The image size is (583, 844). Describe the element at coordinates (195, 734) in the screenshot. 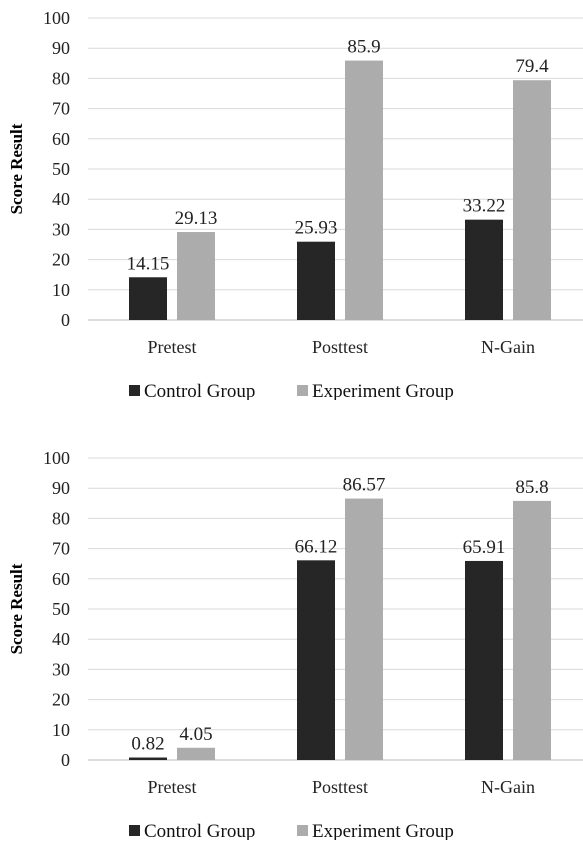

I see `data-label: 4.05` at that location.